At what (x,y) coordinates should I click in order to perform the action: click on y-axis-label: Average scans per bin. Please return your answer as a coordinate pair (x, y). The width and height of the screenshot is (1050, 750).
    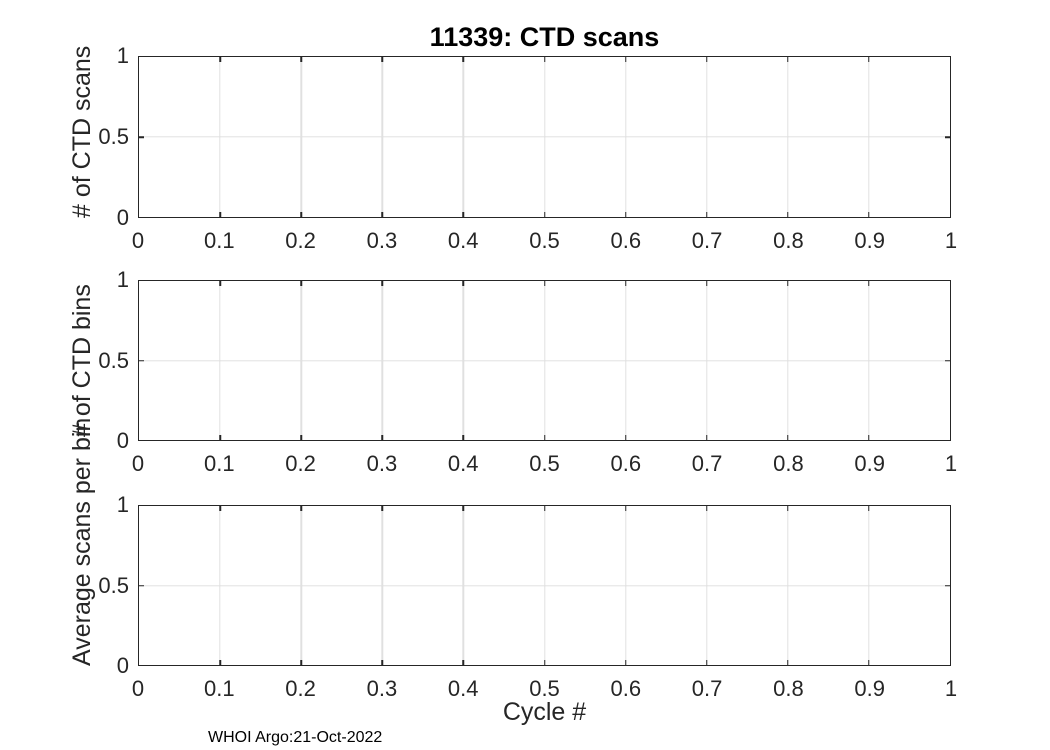
    Looking at the image, I should click on (82, 541).